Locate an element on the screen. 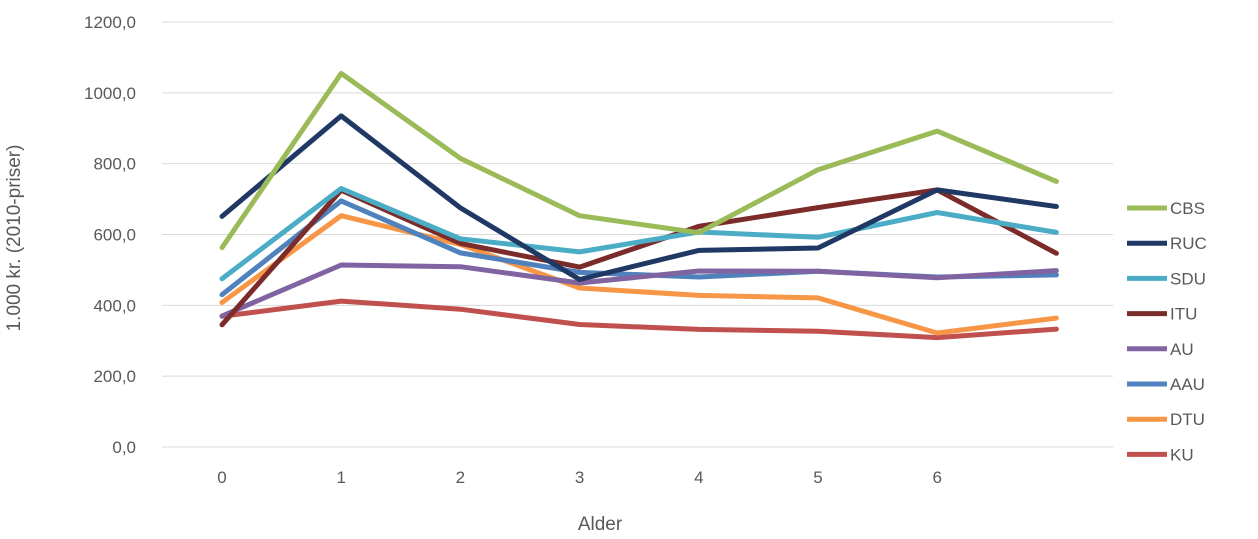 The width and height of the screenshot is (1258, 539). legend-item-aau: AAU is located at coordinates (1166, 384).